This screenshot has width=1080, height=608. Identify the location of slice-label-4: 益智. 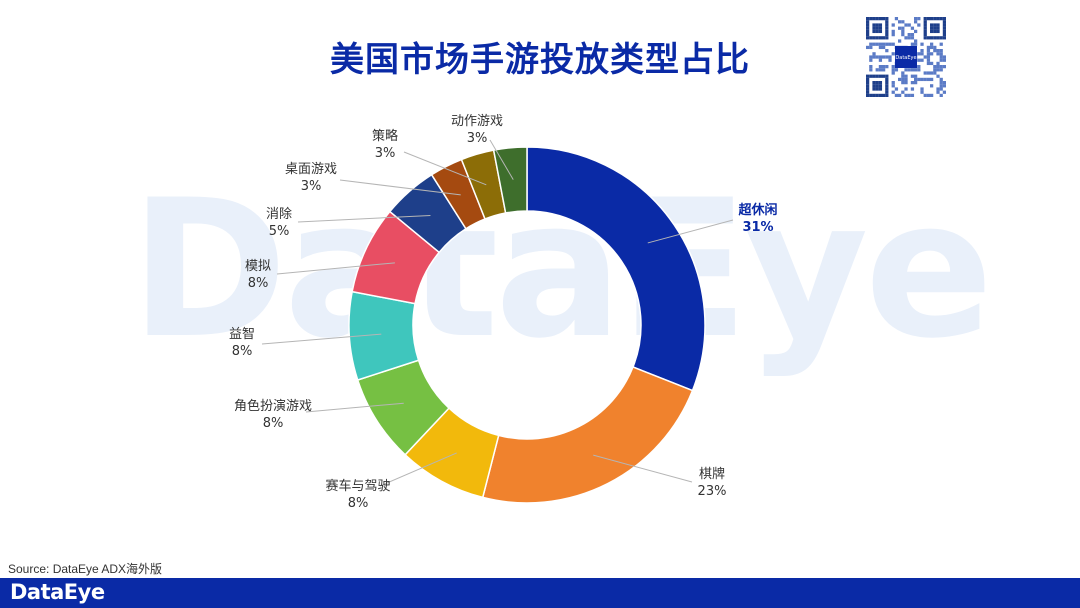
(242, 334).